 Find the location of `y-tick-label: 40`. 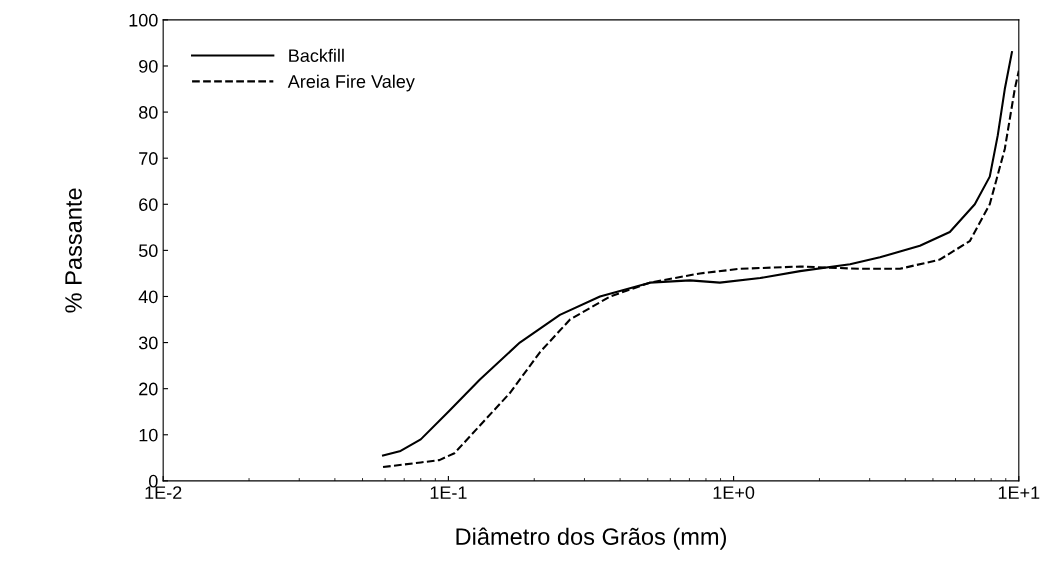

y-tick-label: 40 is located at coordinates (148, 297).